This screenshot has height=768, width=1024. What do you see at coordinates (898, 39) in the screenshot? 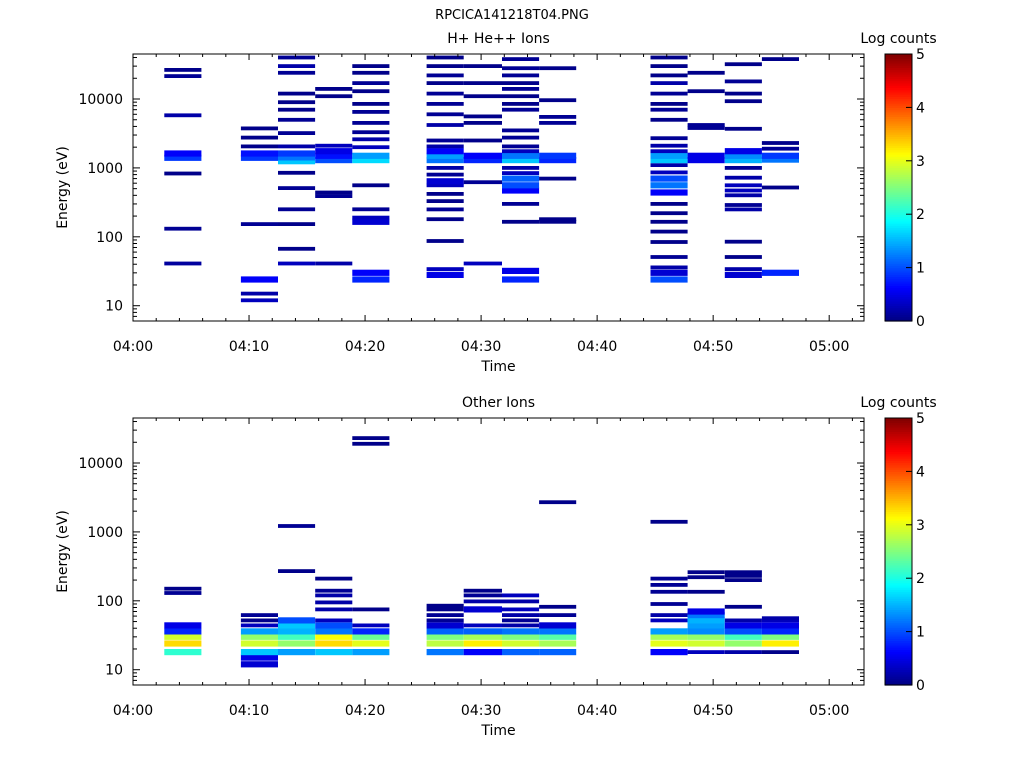
I see `colorbar-label: Log counts` at bounding box center [898, 39].